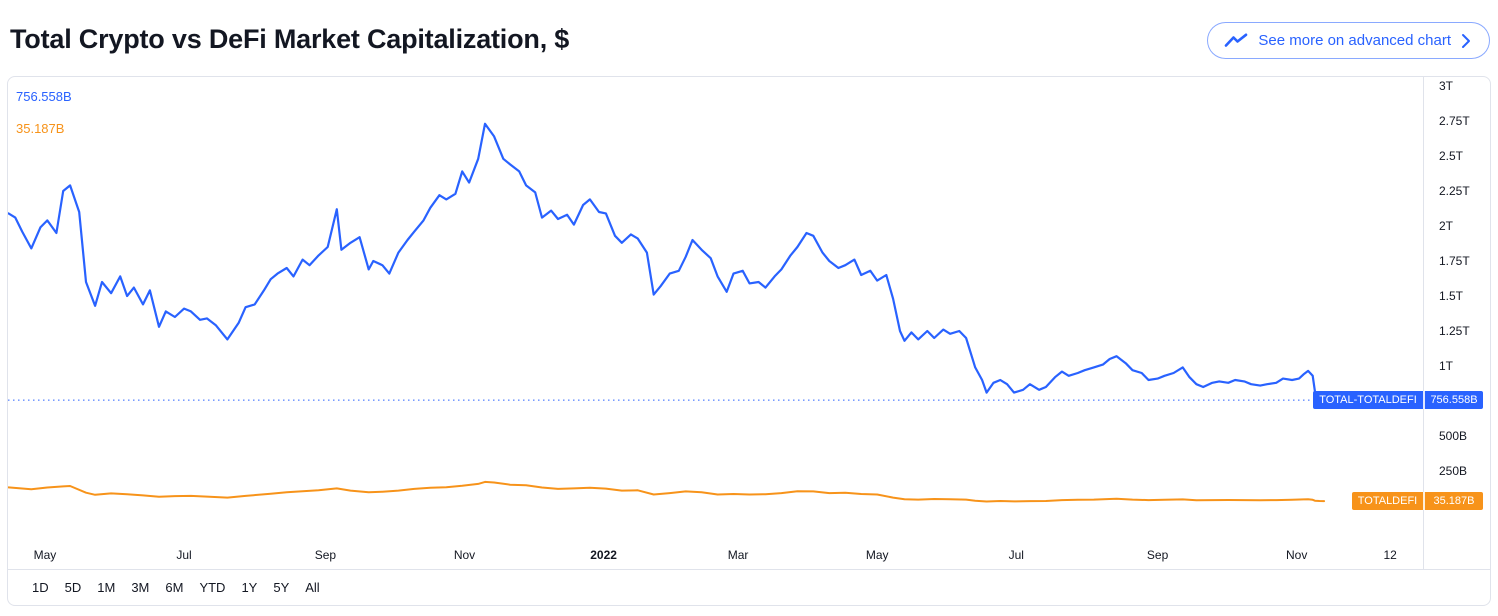 The width and height of the screenshot is (1498, 616). What do you see at coordinates (1387, 501) in the screenshot?
I see `price-badge-defi-symbol: TOTALDEFI` at bounding box center [1387, 501].